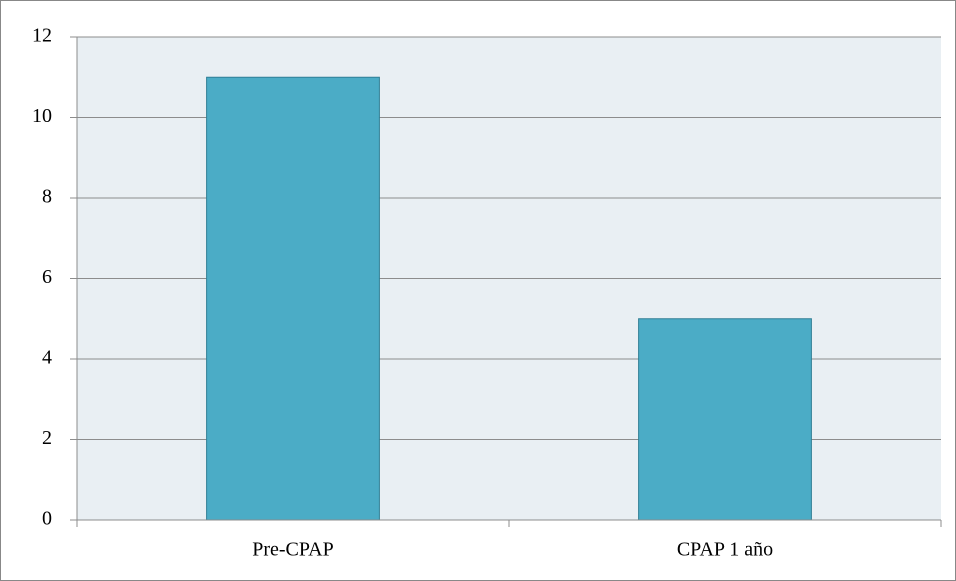 The image size is (956, 581). I want to click on y-tick-label: 0, so click(47, 519).